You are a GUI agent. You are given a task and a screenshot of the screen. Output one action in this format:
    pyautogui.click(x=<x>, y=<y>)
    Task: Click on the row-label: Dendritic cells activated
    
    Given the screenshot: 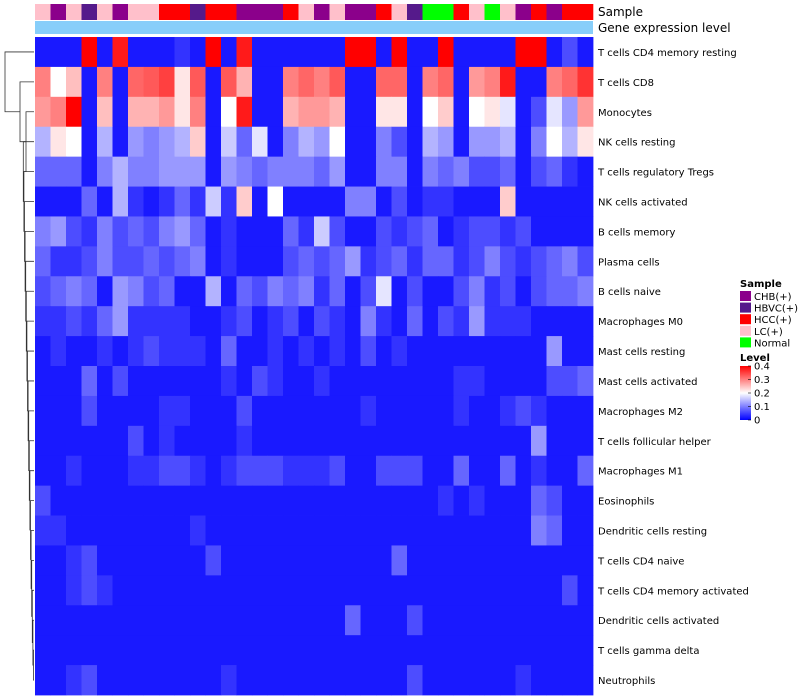 What is the action you would take?
    pyautogui.click(x=658, y=621)
    